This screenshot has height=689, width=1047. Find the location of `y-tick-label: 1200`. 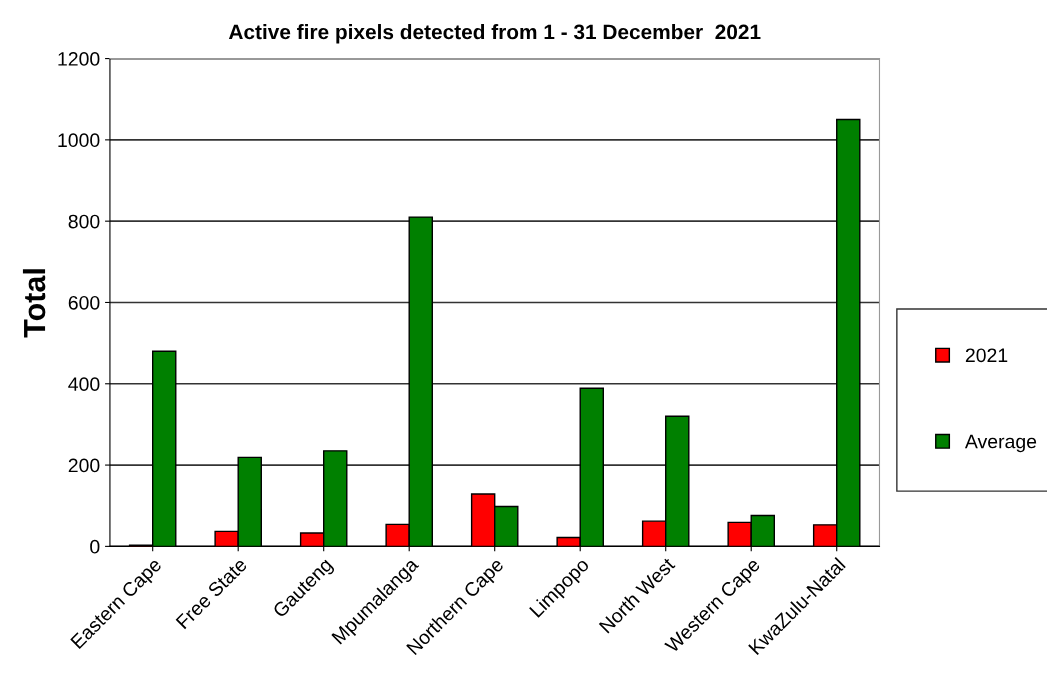

y-tick-label: 1200 is located at coordinates (79, 59).